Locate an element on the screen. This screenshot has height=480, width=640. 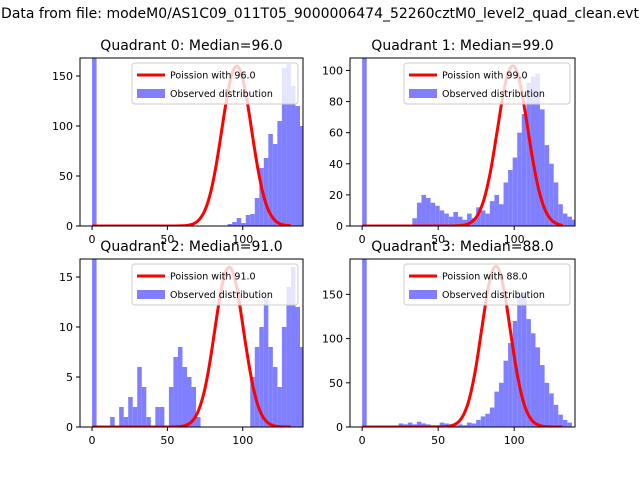
y-tick-label: 60 is located at coordinates (336, 133).